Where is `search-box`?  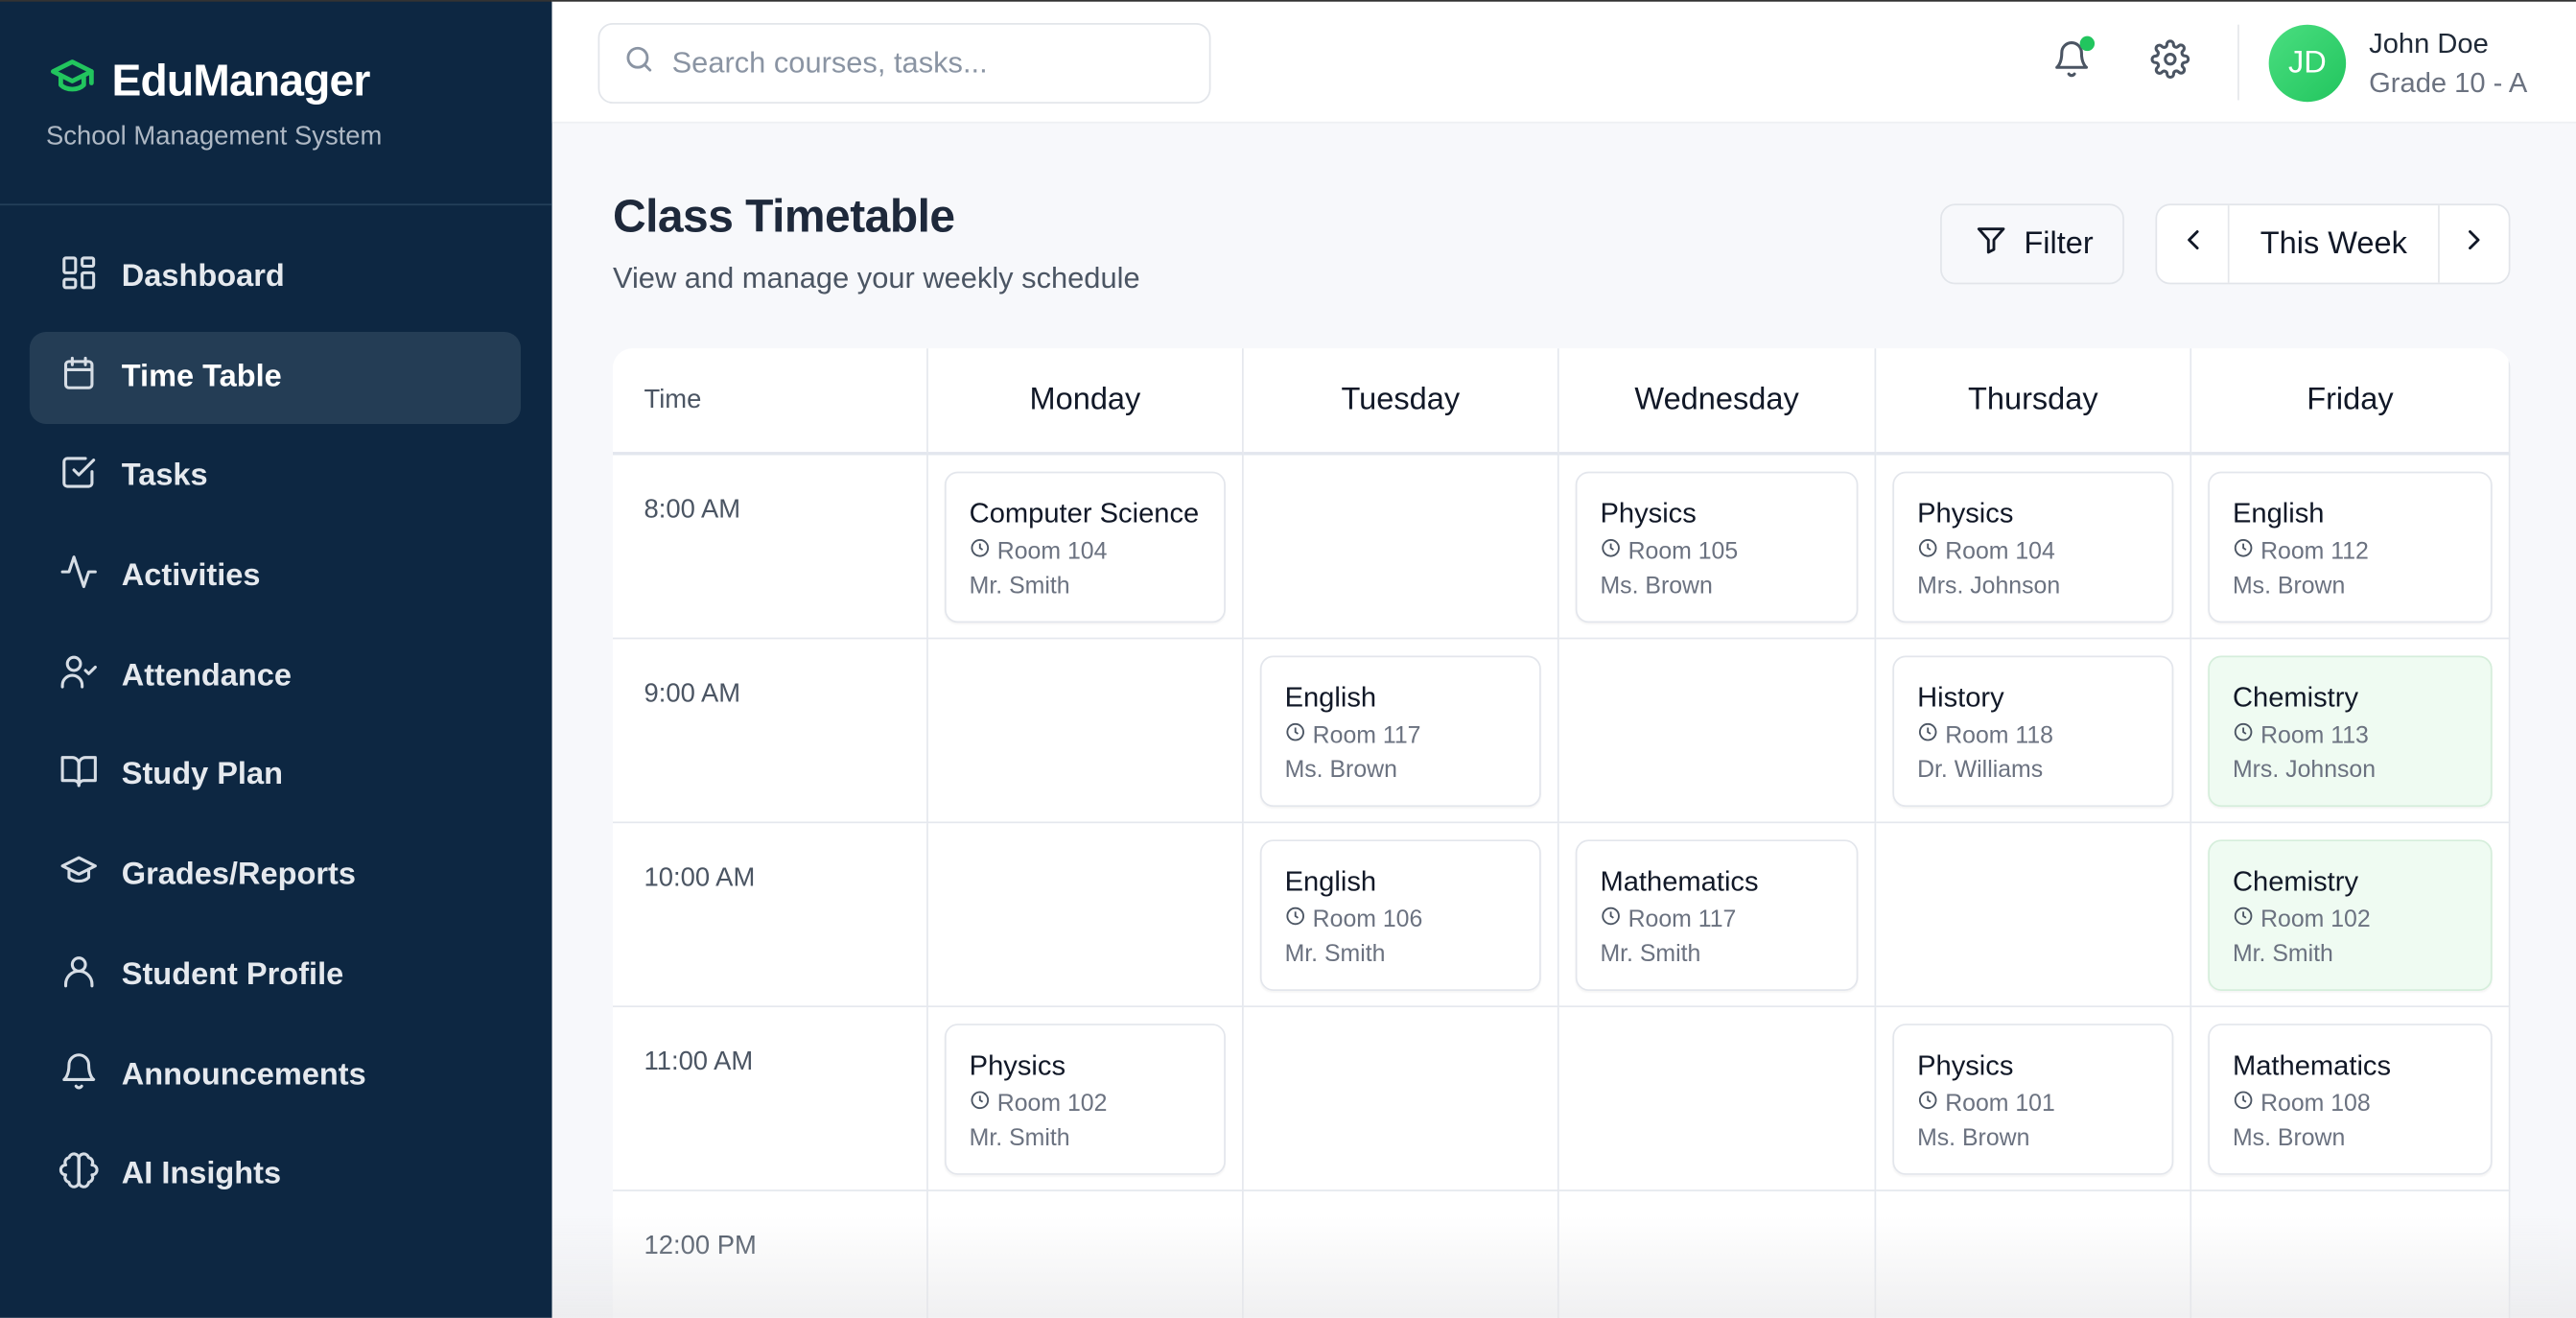 search-box is located at coordinates (904, 63).